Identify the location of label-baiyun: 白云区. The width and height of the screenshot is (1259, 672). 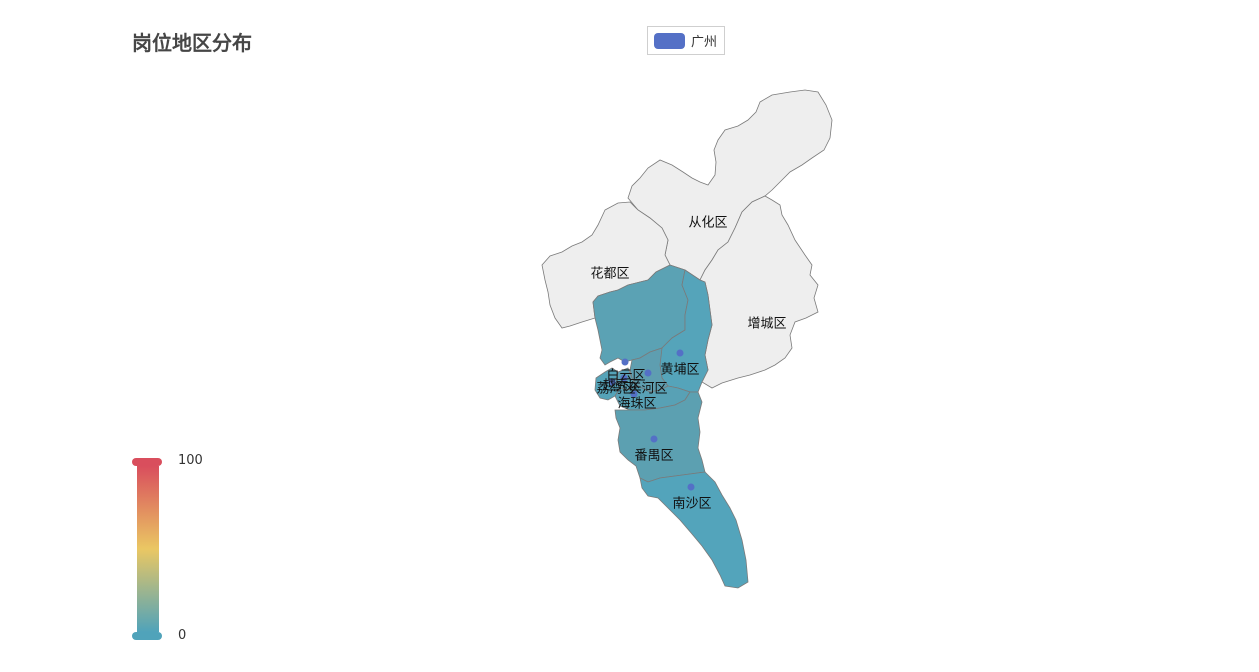
(625, 376).